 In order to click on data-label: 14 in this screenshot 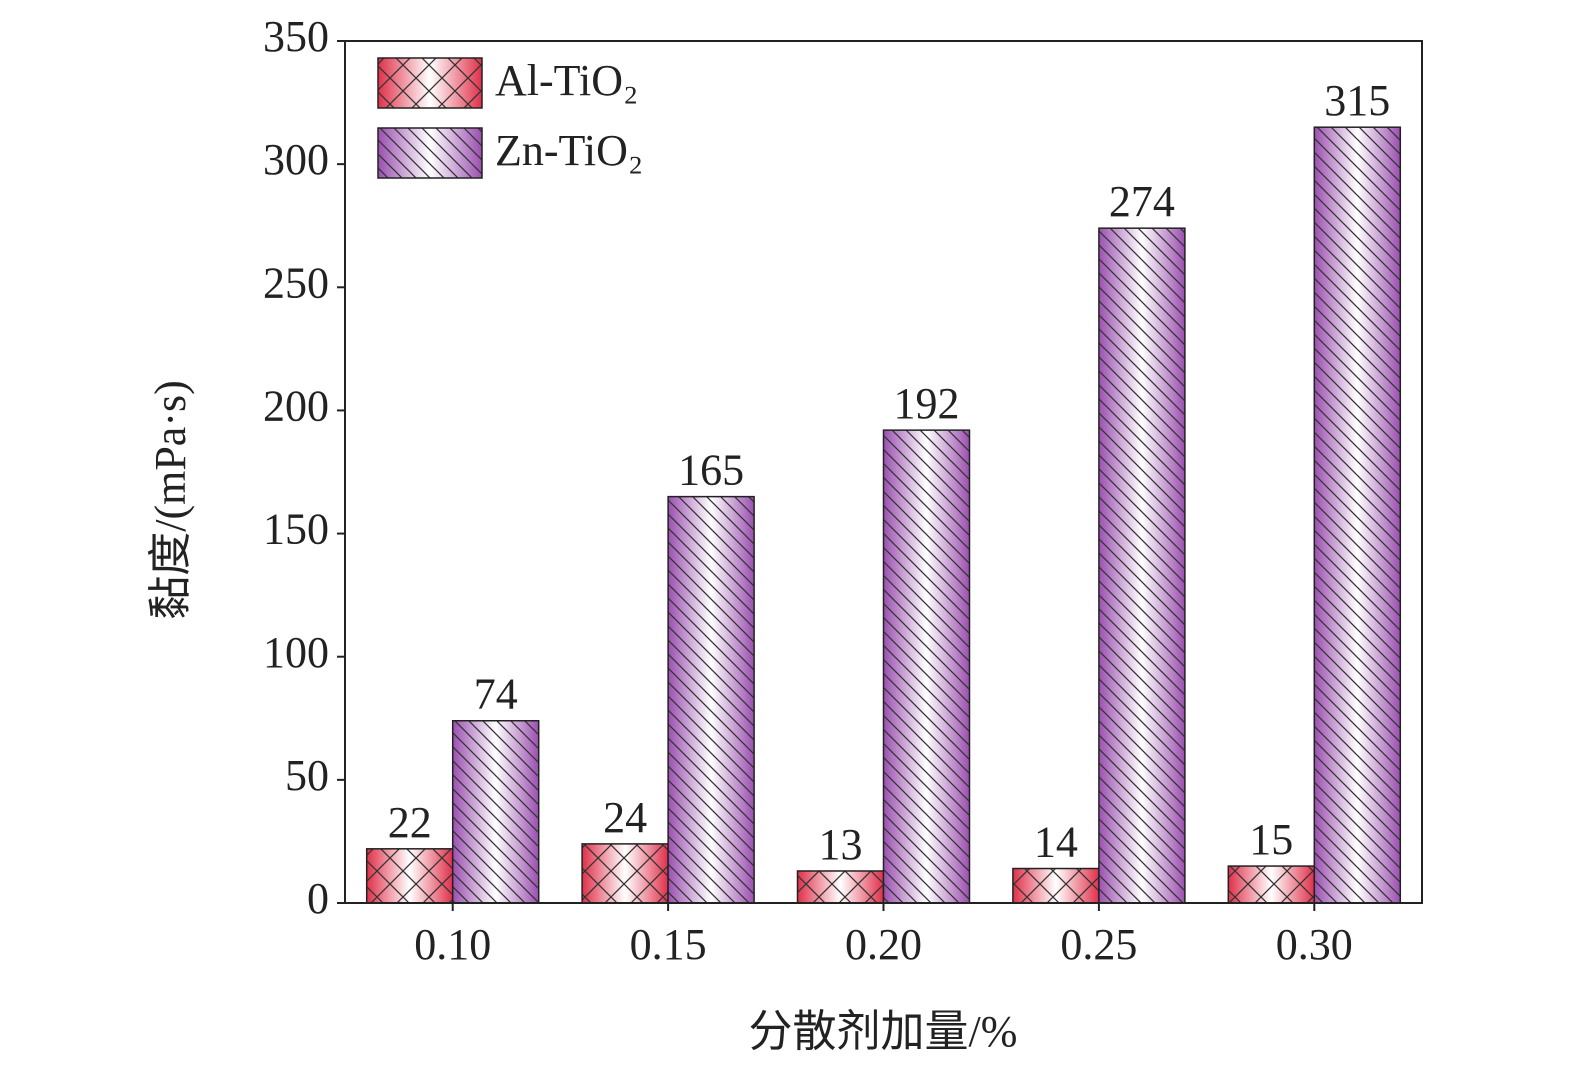, I will do `click(1056, 842)`.